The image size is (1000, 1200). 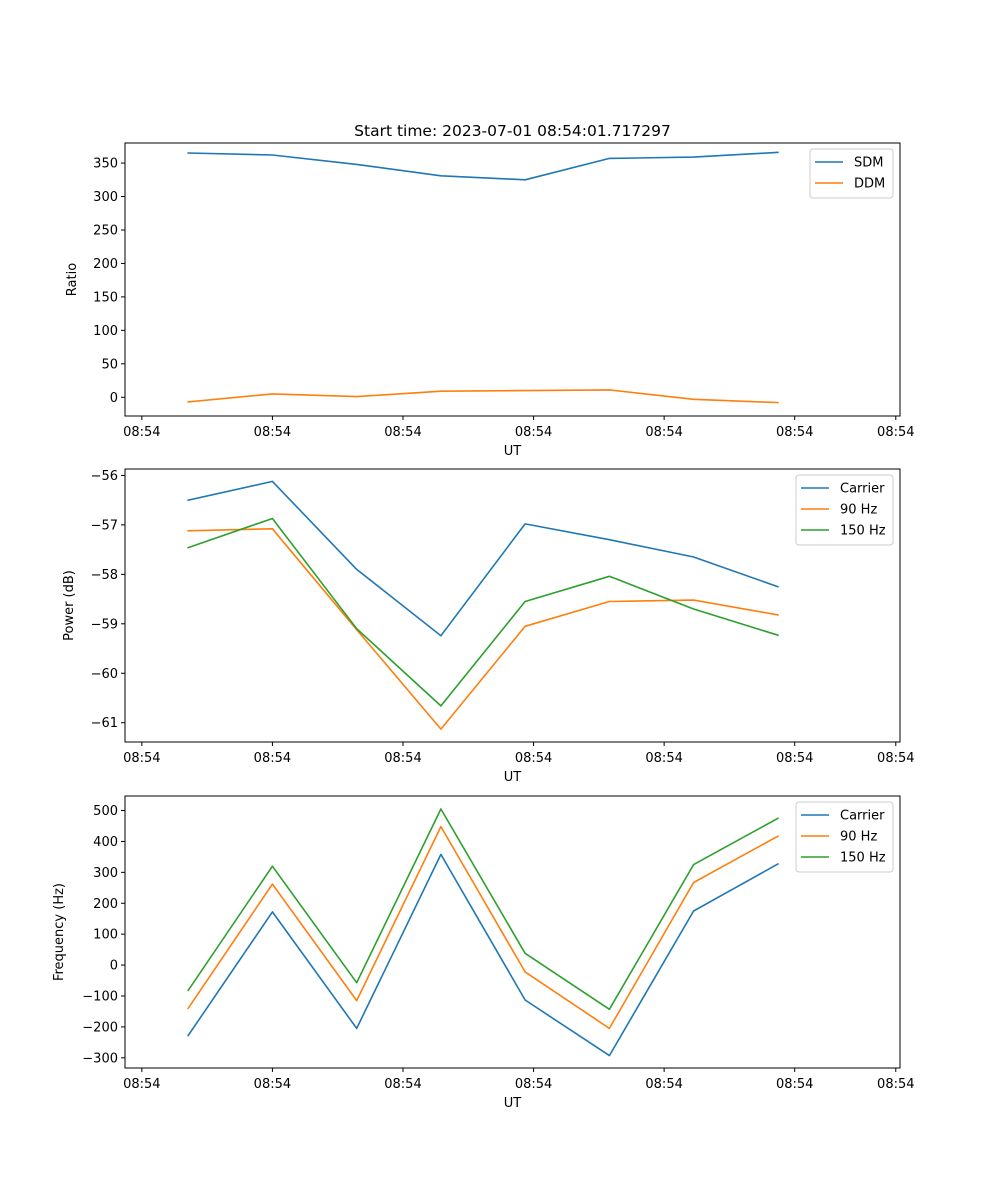 I want to click on legend-label: DDM, so click(x=869, y=184).